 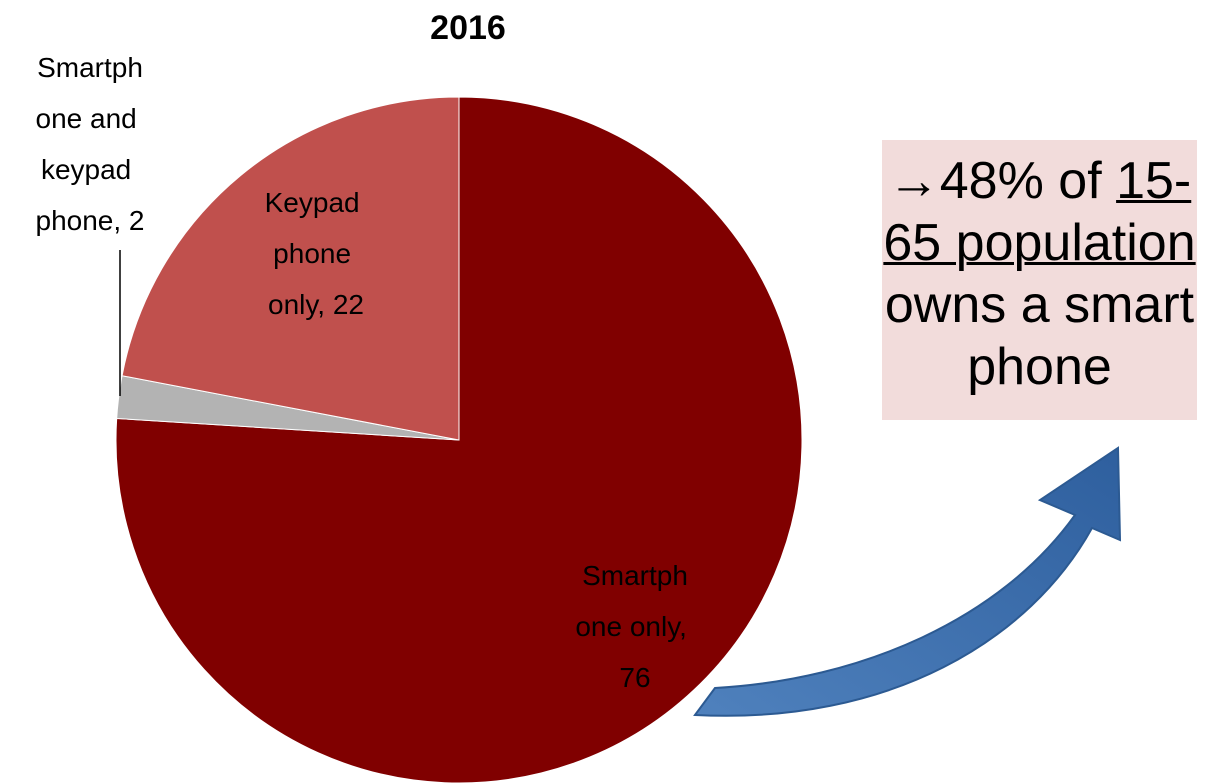 What do you see at coordinates (907, 581) in the screenshot?
I see `curved-arrow` at bounding box center [907, 581].